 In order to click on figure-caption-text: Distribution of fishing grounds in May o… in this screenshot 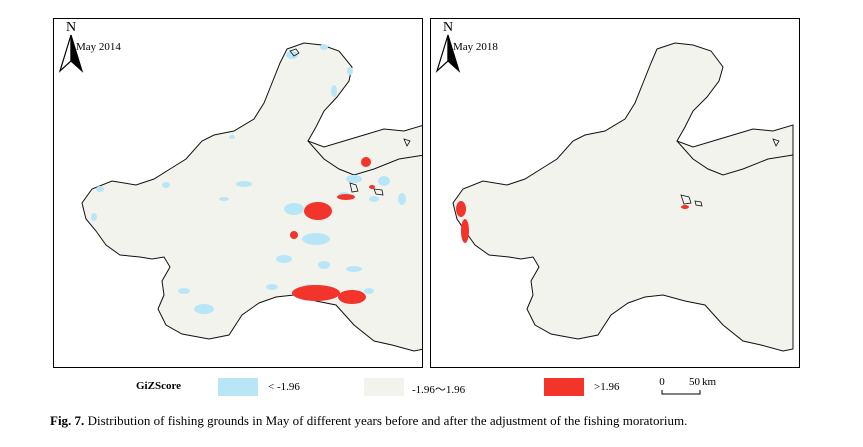, I will do `click(387, 420)`.